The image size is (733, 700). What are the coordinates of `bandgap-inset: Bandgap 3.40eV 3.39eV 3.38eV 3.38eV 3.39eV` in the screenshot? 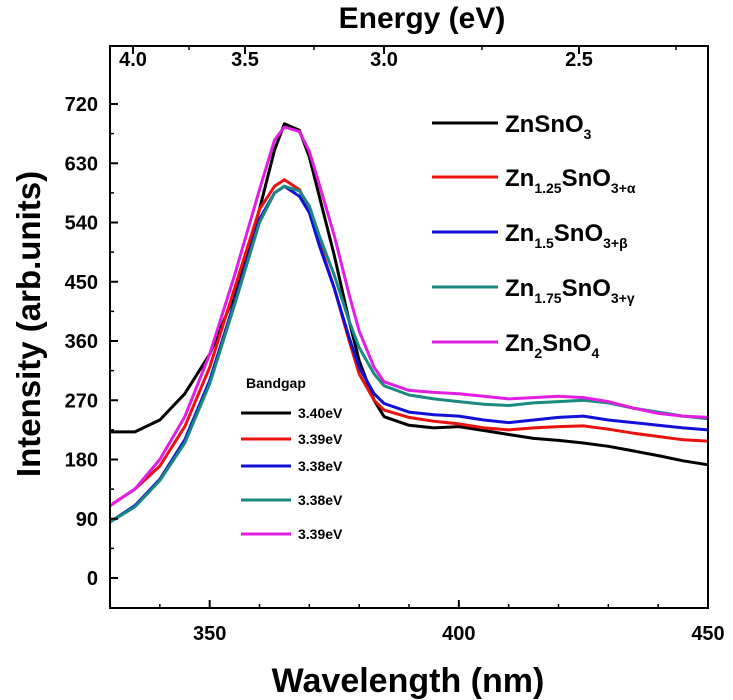 It's located at (292, 458).